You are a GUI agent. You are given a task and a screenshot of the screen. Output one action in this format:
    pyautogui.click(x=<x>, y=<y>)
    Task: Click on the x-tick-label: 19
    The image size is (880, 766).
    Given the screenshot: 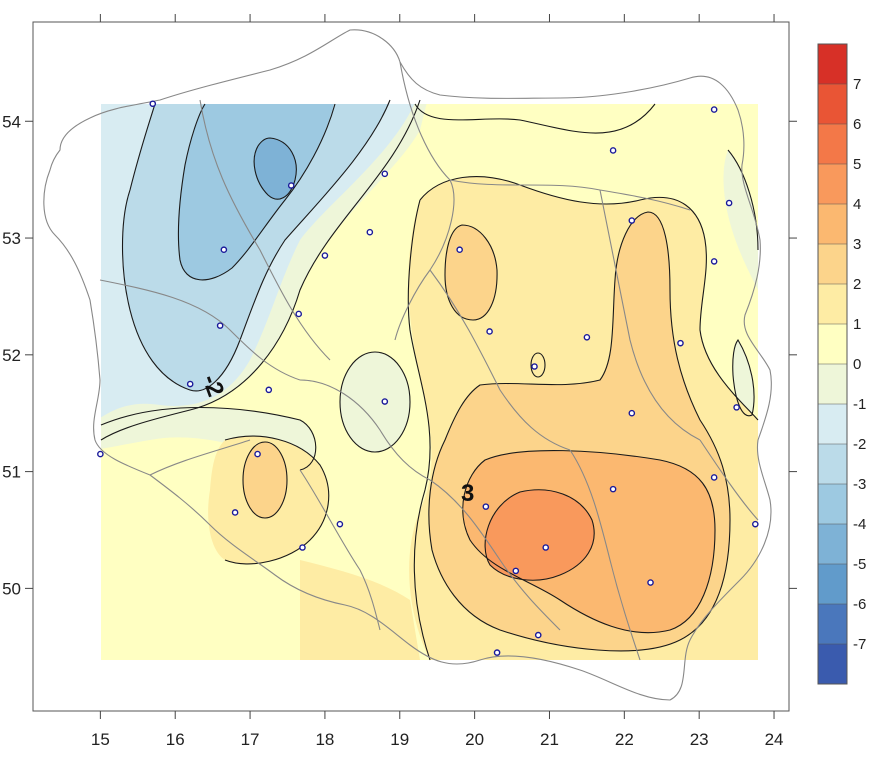 What is the action you would take?
    pyautogui.click(x=399, y=739)
    